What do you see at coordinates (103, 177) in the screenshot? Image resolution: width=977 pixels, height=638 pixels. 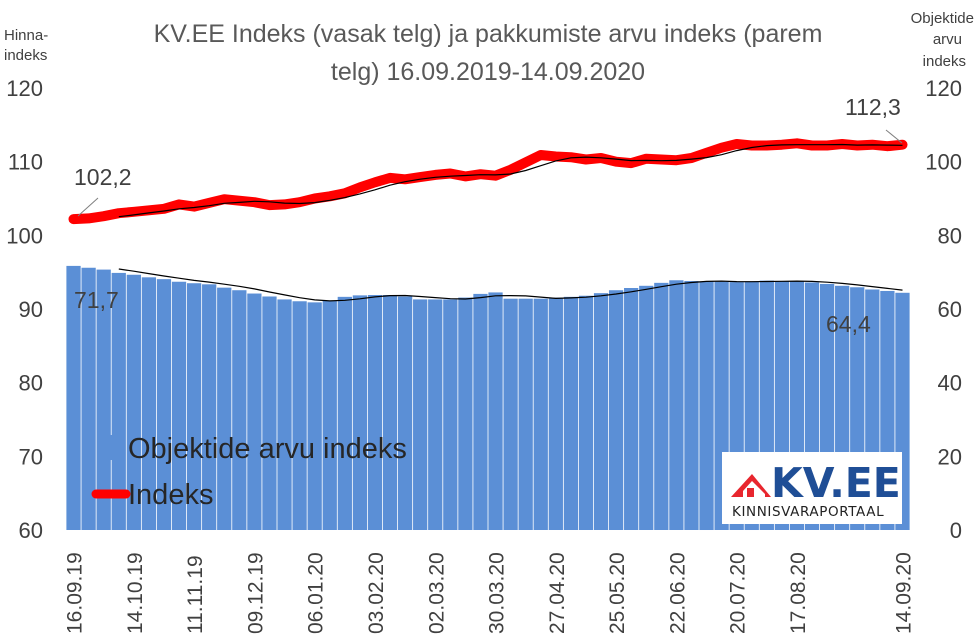 I see `label-index-first: 102,2` at bounding box center [103, 177].